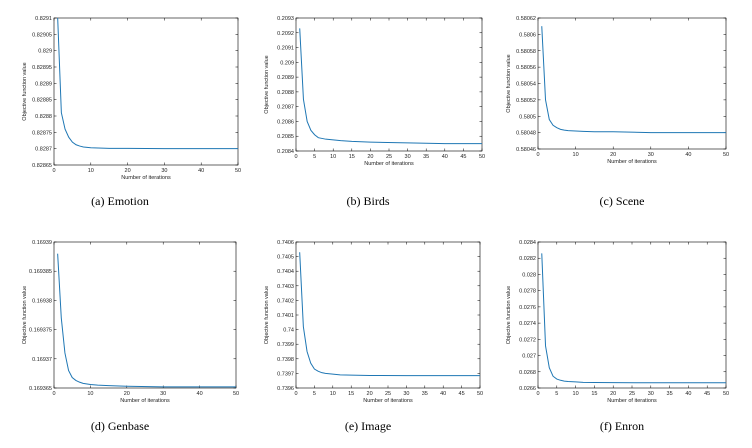 The height and width of the screenshot is (448, 752). I want to click on y-tick-label: 0.2086, so click(285, 122).